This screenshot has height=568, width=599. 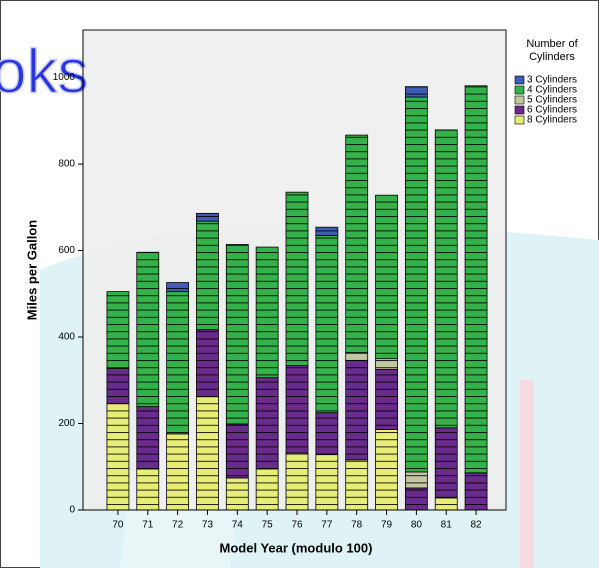 I want to click on x-axis-label: Model Year (modulo 100), so click(x=296, y=547).